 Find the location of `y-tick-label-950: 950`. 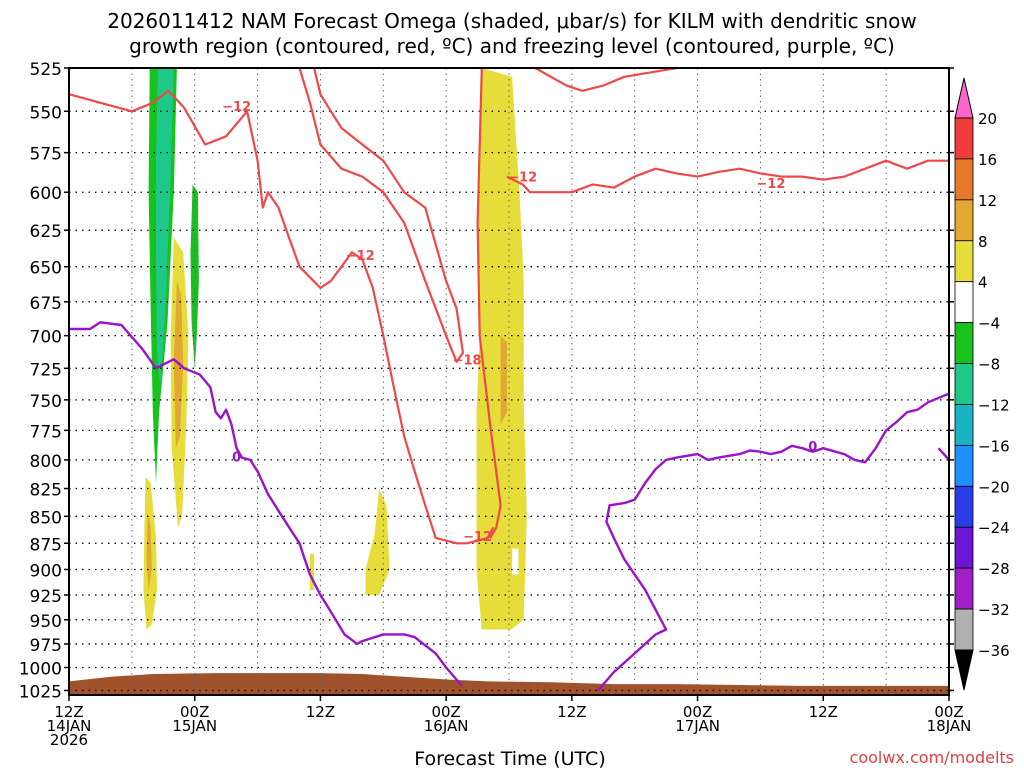

y-tick-label-950: 950 is located at coordinates (46, 622).